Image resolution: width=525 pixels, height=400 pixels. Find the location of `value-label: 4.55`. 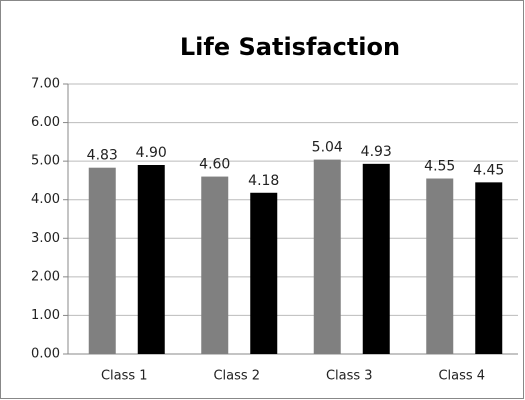

value-label: 4.55 is located at coordinates (439, 167).